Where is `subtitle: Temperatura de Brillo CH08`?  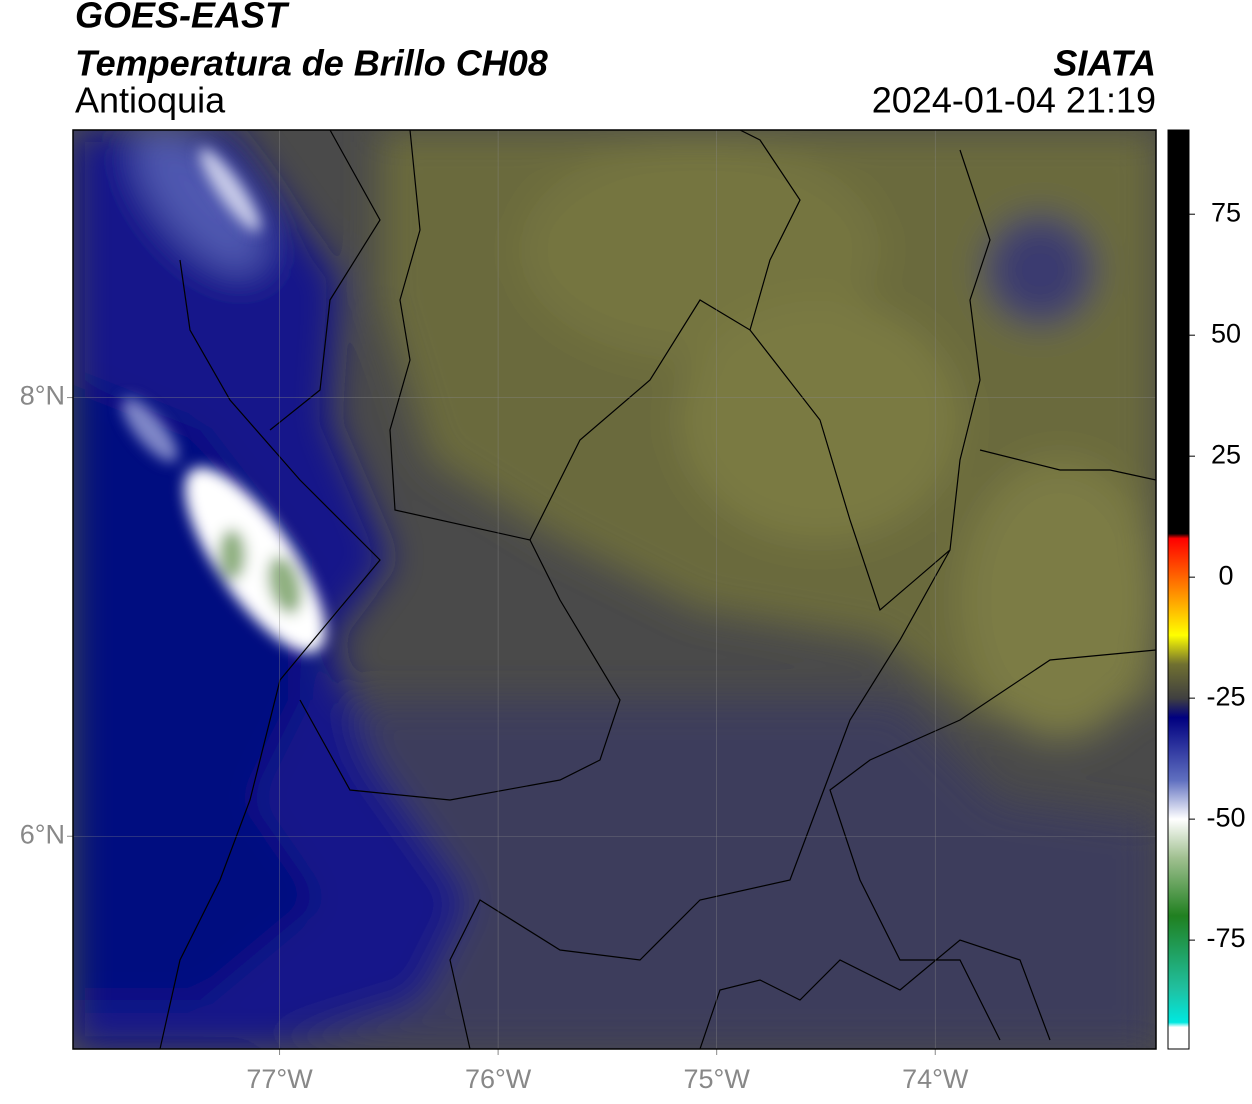
subtitle: Temperatura de Brillo CH08 is located at coordinates (311, 63).